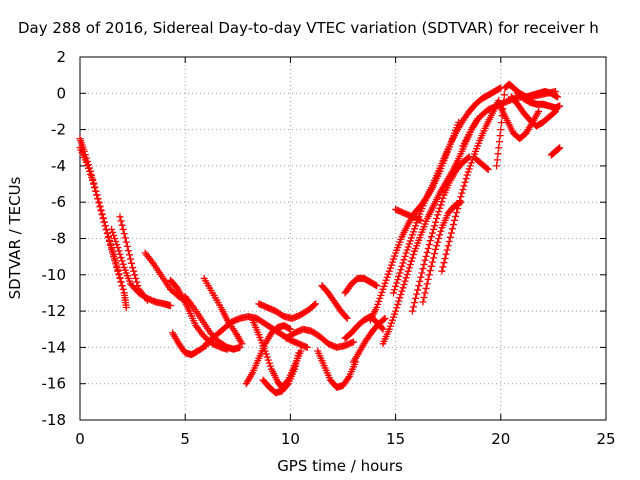 The height and width of the screenshot is (480, 640). Describe the element at coordinates (61, 93) in the screenshot. I see `y-tick-label: 0` at that location.